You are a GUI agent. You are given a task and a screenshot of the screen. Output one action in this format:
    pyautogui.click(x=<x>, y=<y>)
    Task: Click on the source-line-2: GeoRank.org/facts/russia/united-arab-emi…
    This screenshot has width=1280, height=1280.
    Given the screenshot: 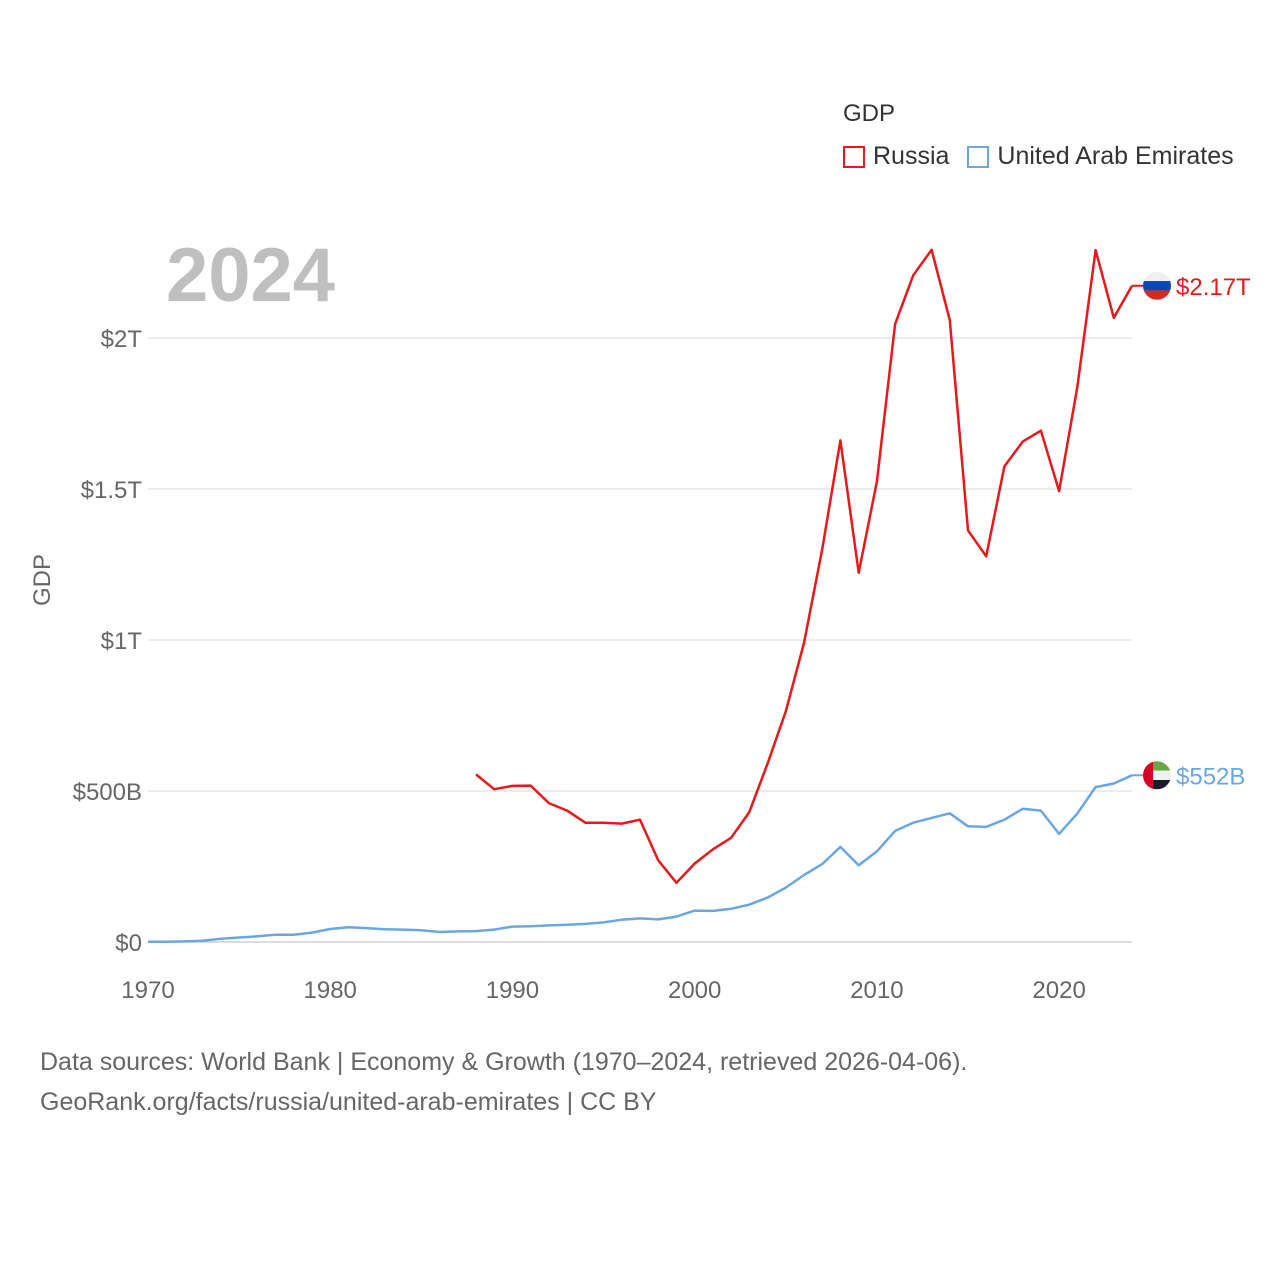 What is the action you would take?
    pyautogui.click(x=348, y=1102)
    